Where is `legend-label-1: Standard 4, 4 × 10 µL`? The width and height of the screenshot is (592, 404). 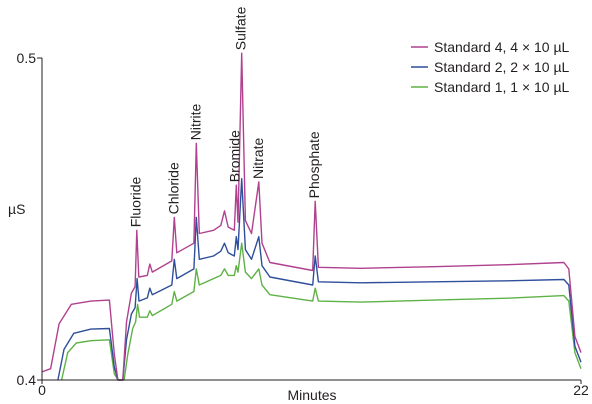 legend-label-1: Standard 4, 4 × 10 µL is located at coordinates (502, 47).